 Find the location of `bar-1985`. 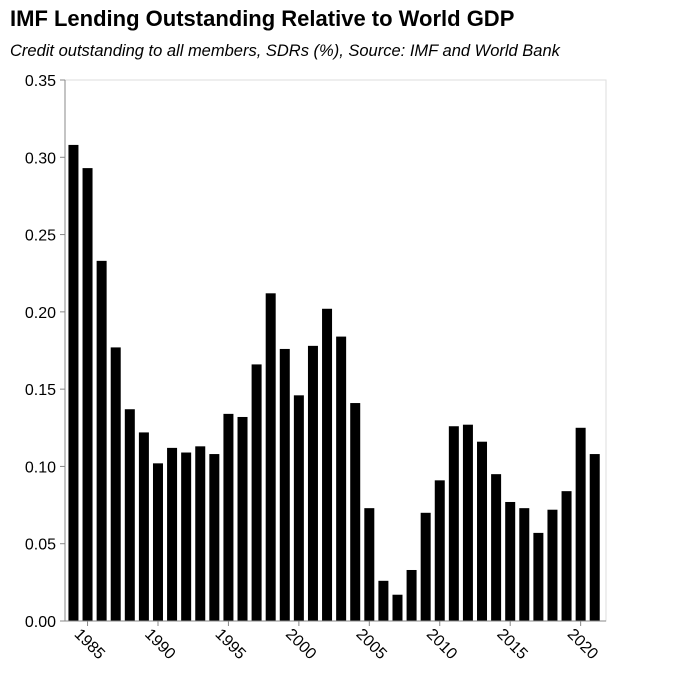

bar-1985 is located at coordinates (87, 395).